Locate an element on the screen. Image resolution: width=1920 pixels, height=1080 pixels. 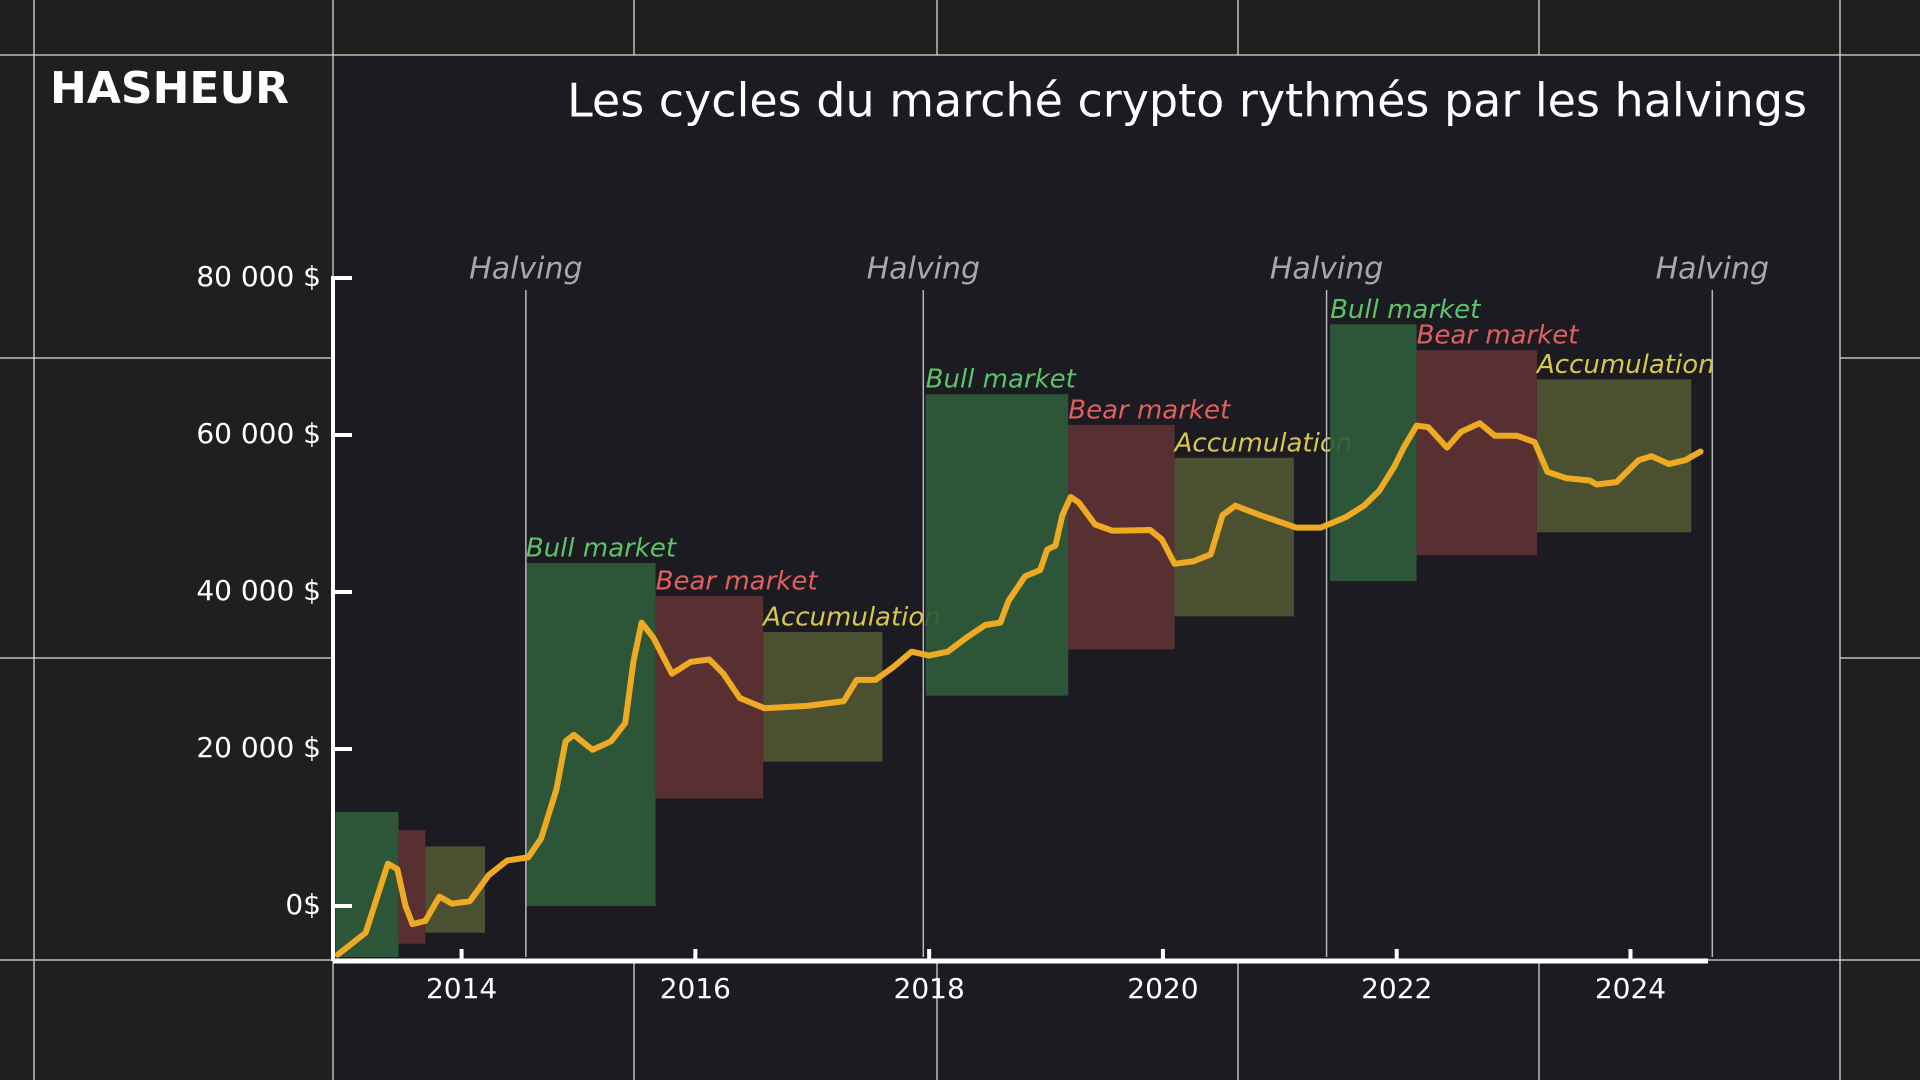
y-tick-label: 40 000 $ is located at coordinates (258, 590).